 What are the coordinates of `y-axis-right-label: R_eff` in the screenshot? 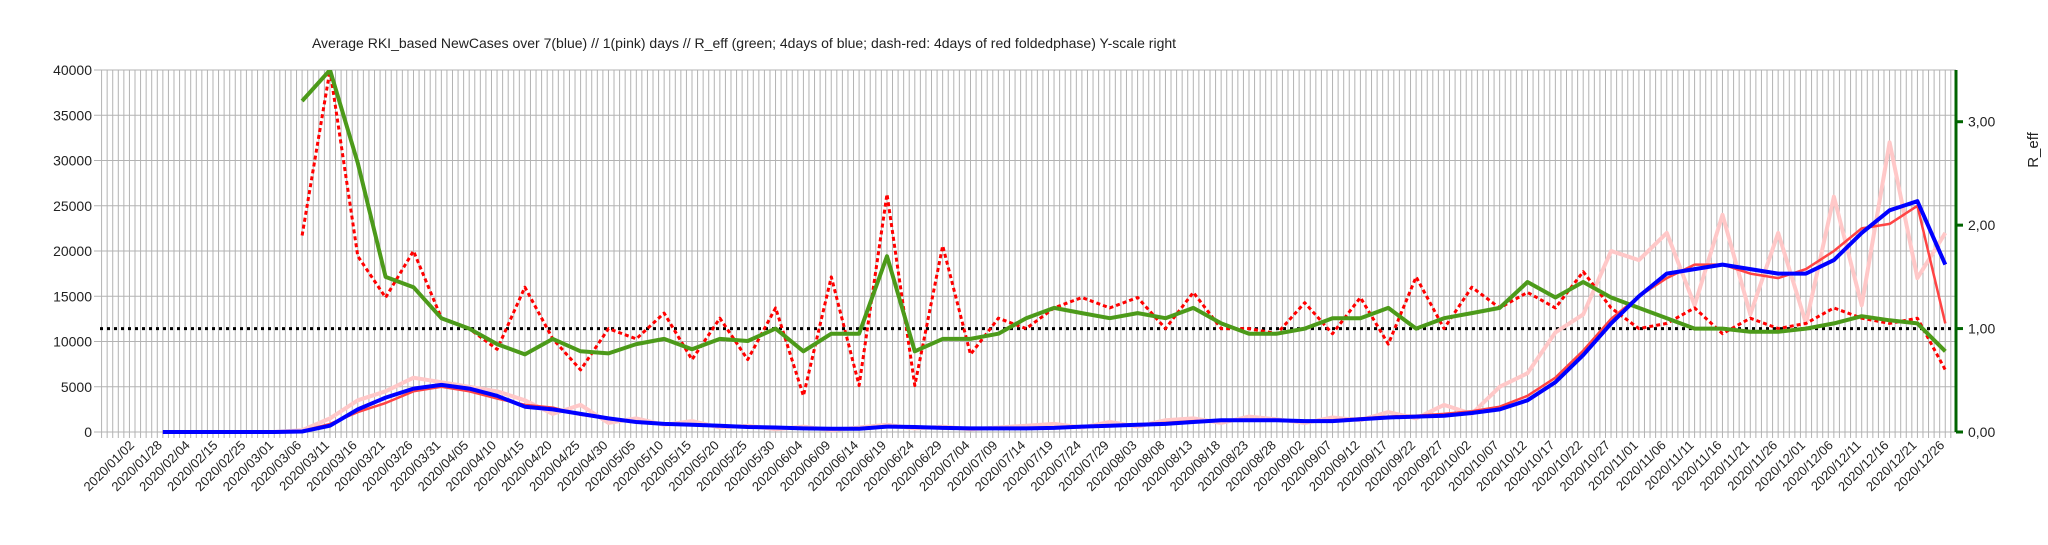 It's located at (2033, 149).